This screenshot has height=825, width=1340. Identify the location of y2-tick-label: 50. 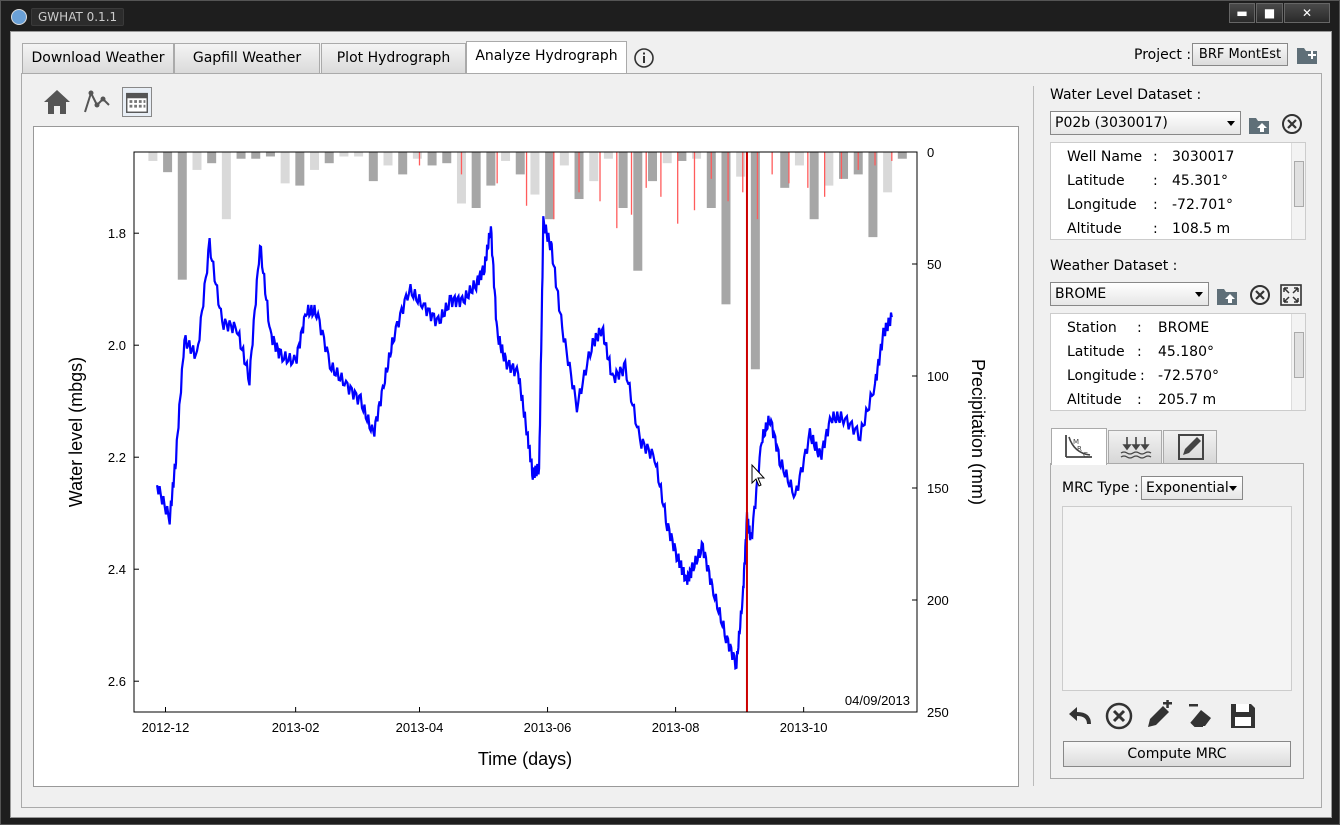
(934, 264).